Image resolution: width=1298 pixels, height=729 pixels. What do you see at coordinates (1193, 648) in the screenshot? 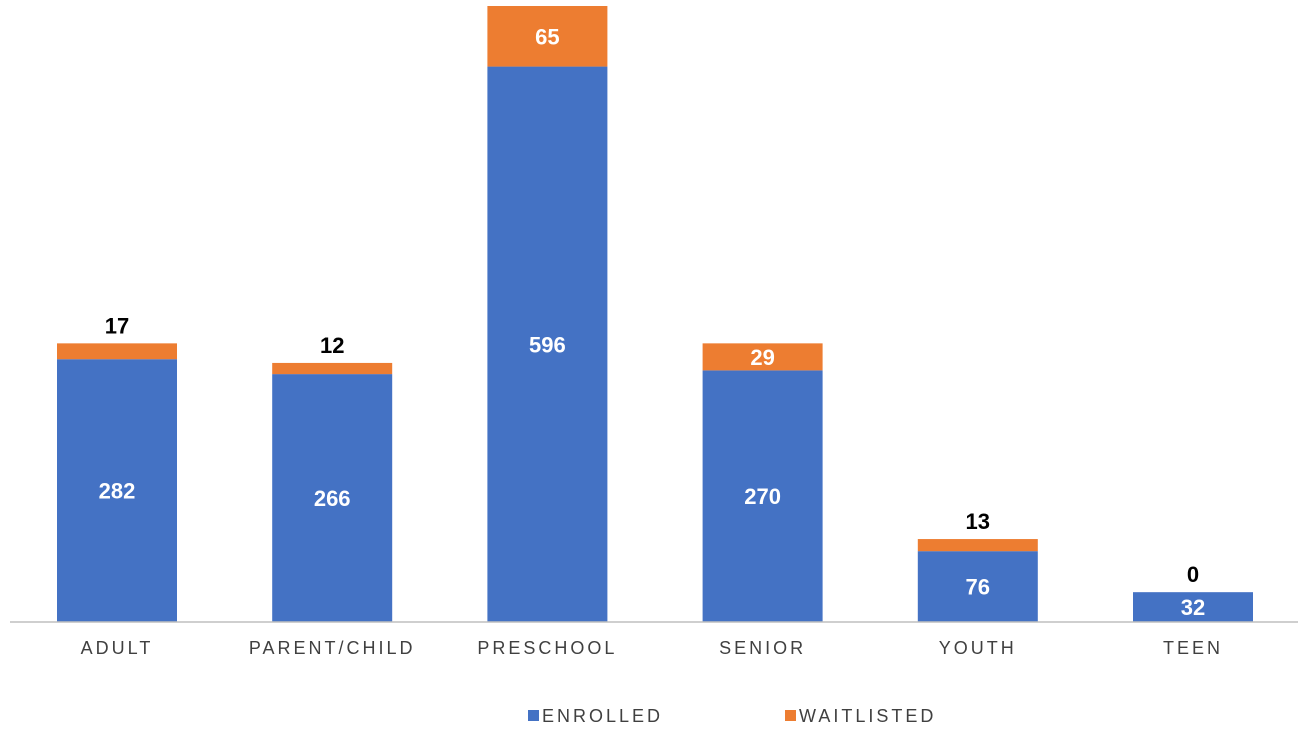
I see `x-tick-teen: TEEN` at bounding box center [1193, 648].